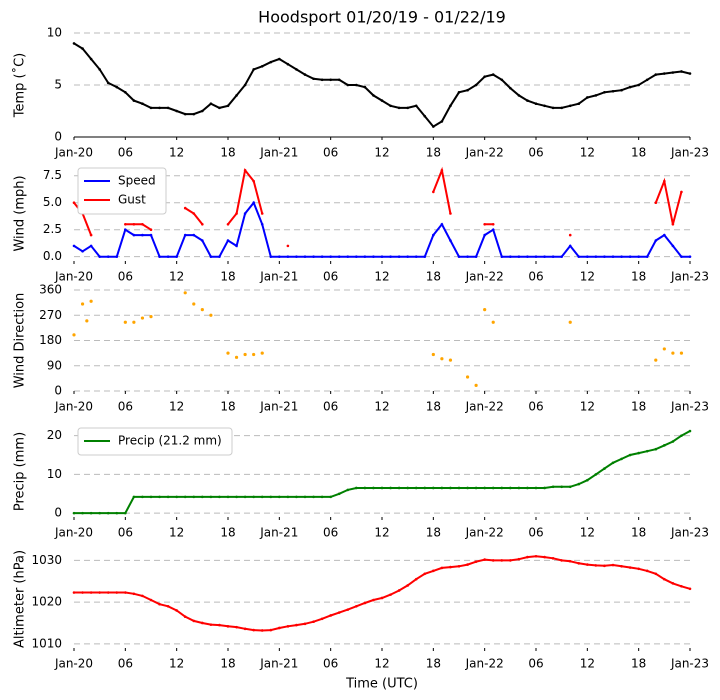 The width and height of the screenshot is (720, 700). Describe the element at coordinates (52, 229) in the screenshot. I see `y-tick-label: 2.5` at that location.